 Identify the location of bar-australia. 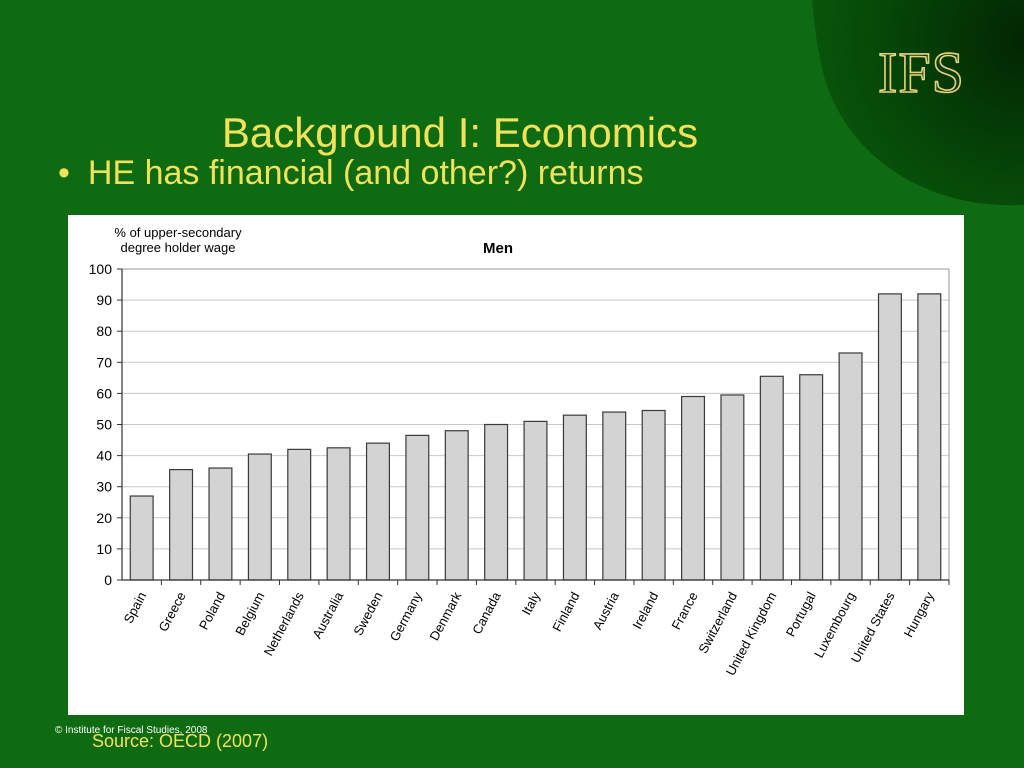
(338, 514).